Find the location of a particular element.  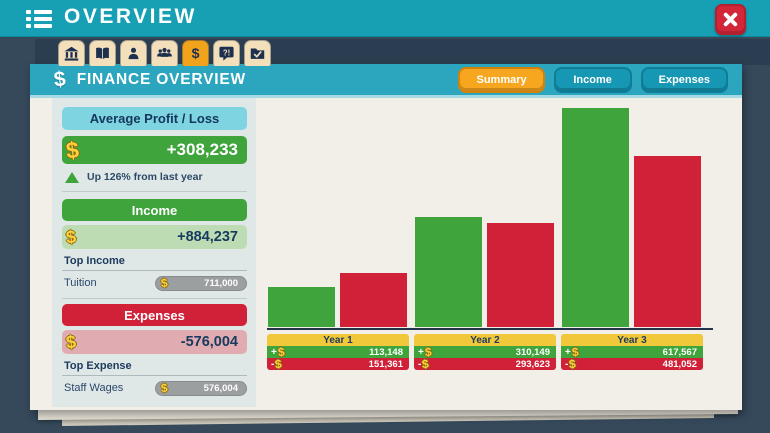

tab-finance: $ is located at coordinates (195, 53).